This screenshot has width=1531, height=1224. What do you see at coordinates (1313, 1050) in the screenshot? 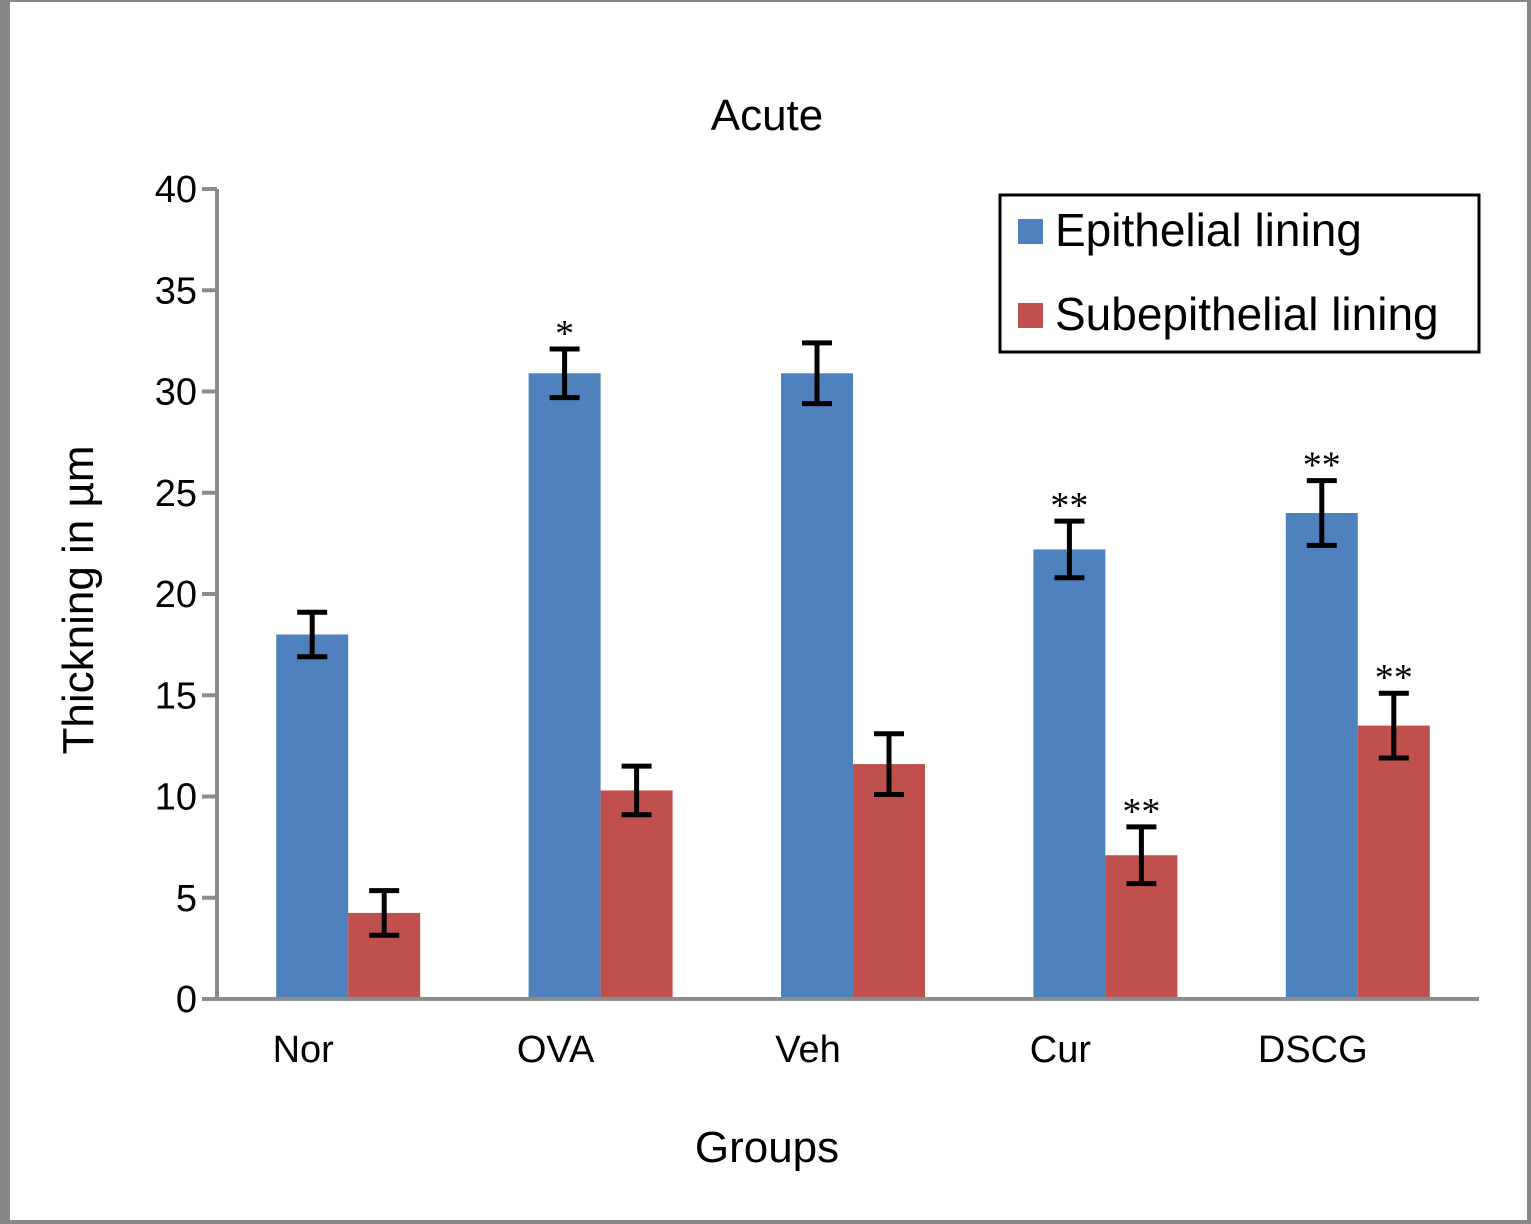
I see `x-tick-label: DSCG` at bounding box center [1313, 1050].